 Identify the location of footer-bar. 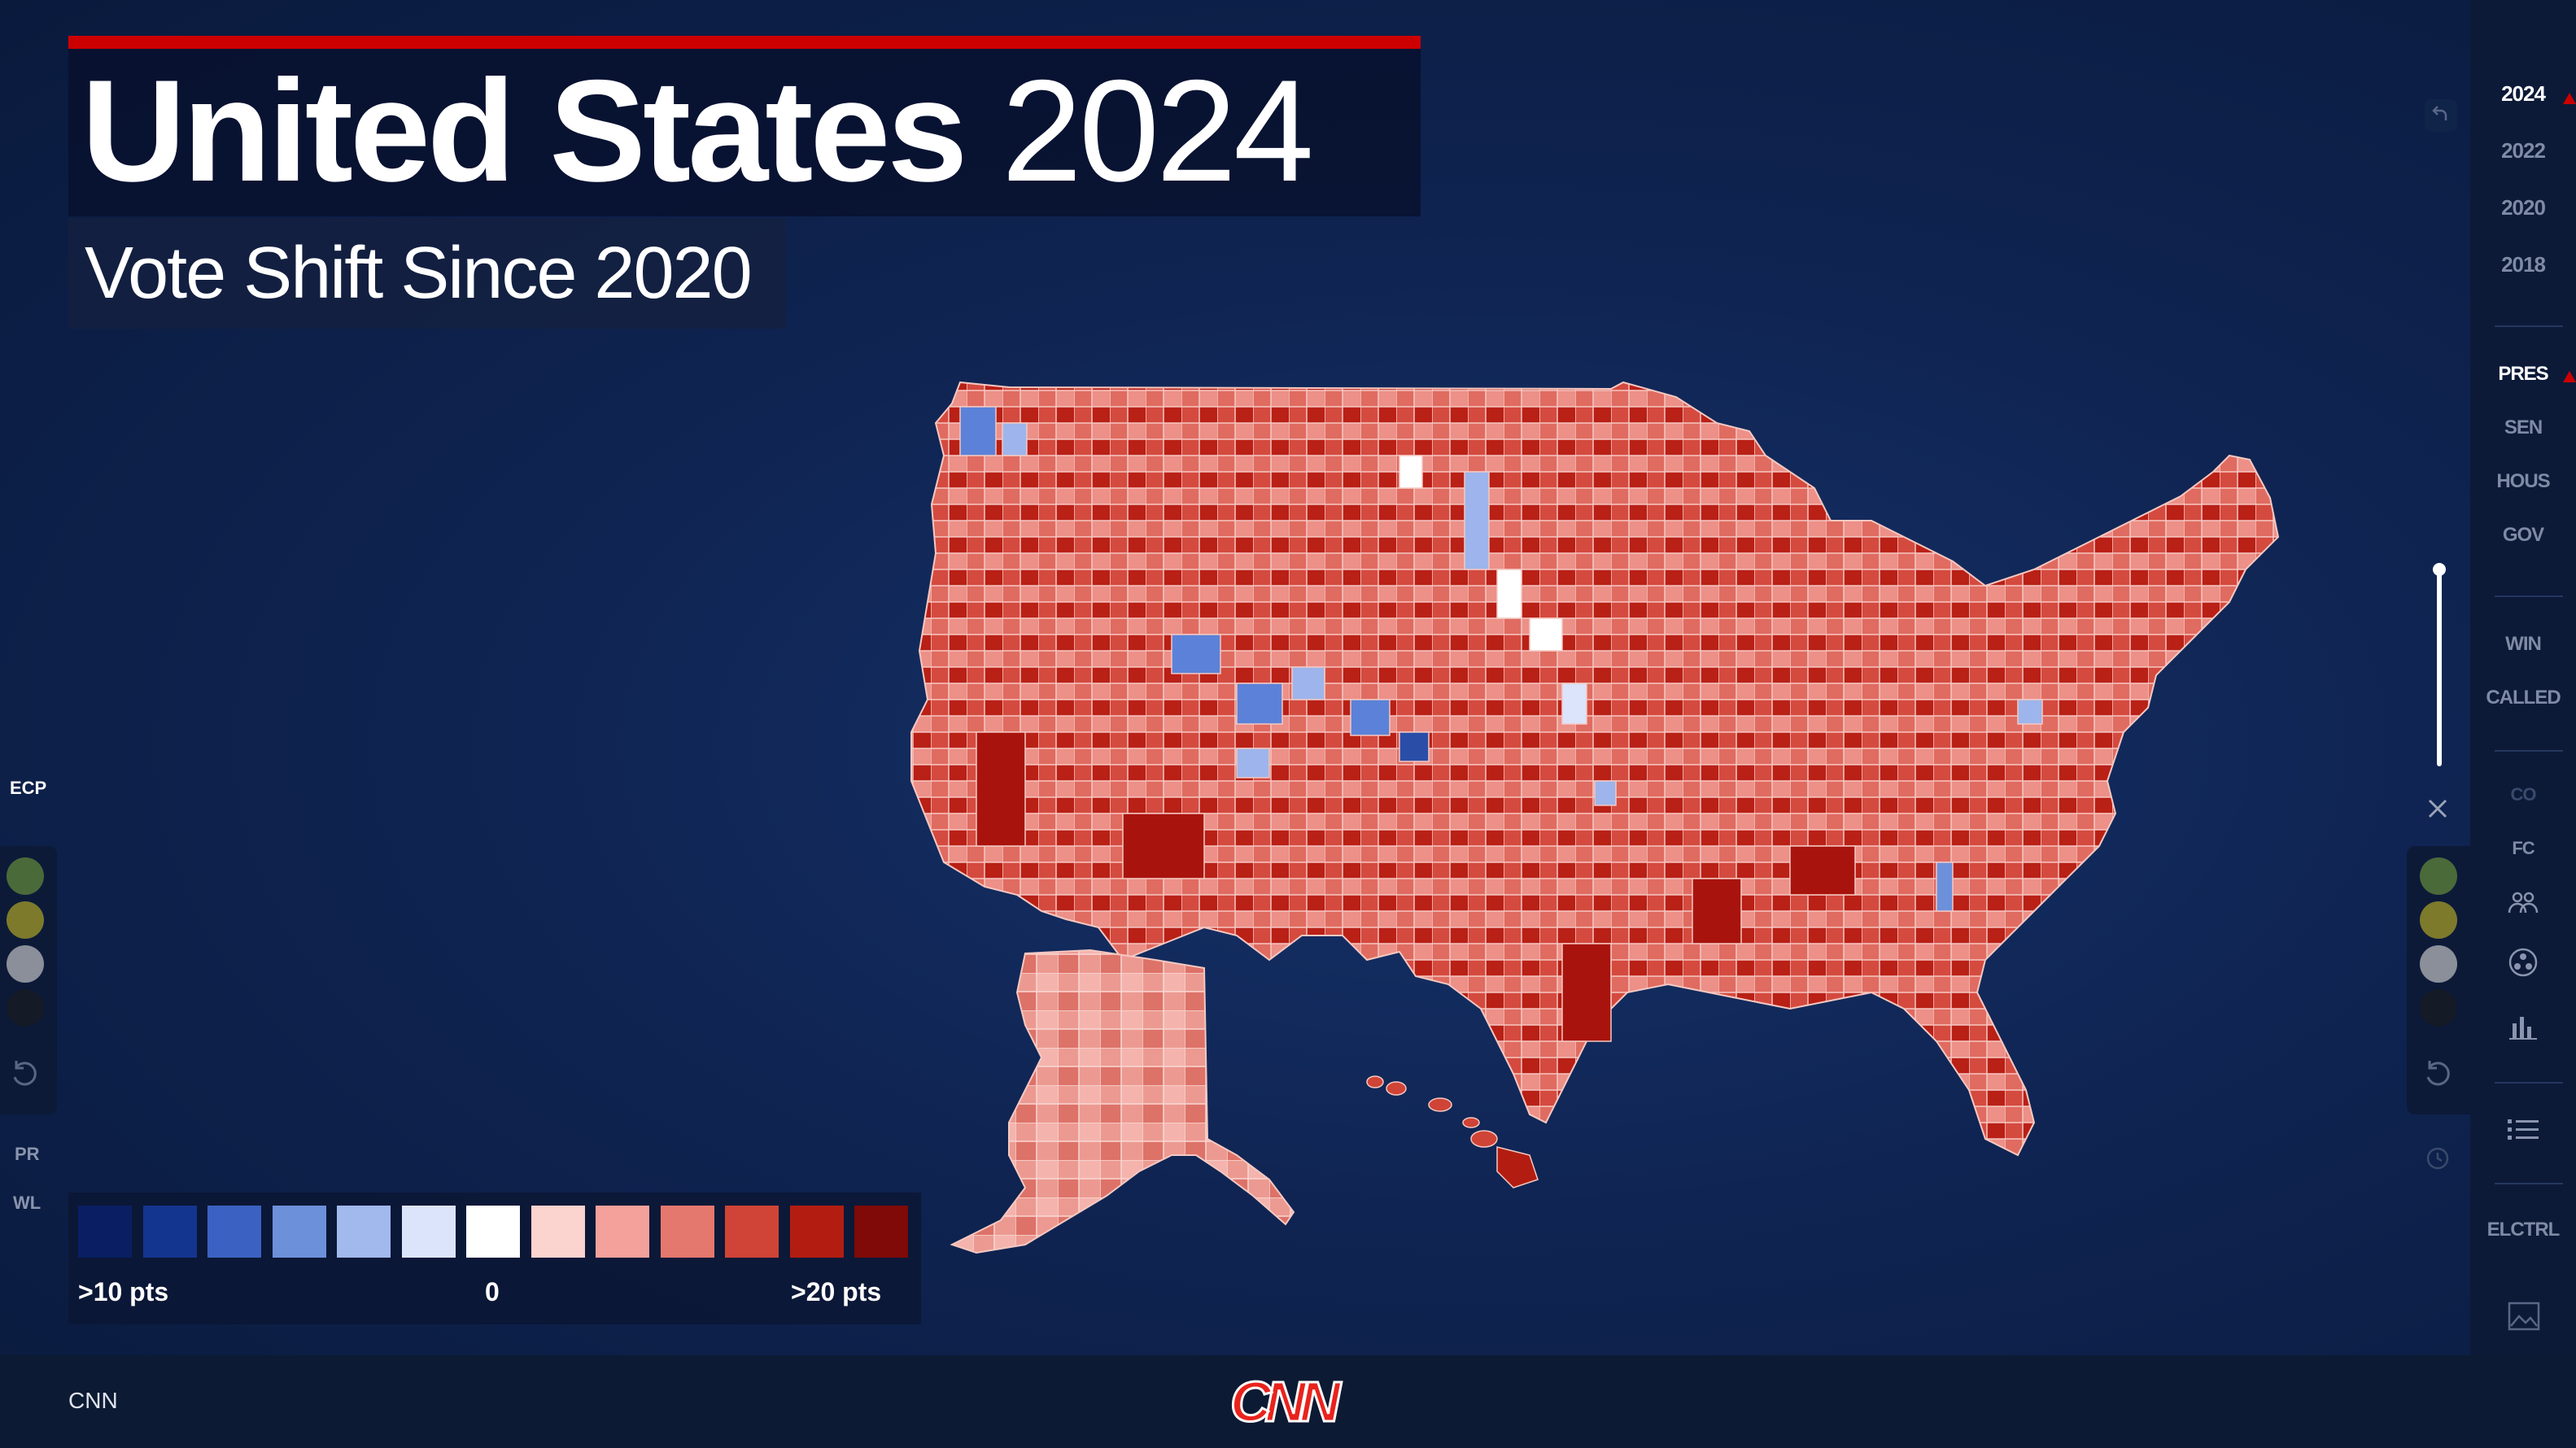
(1288, 1401).